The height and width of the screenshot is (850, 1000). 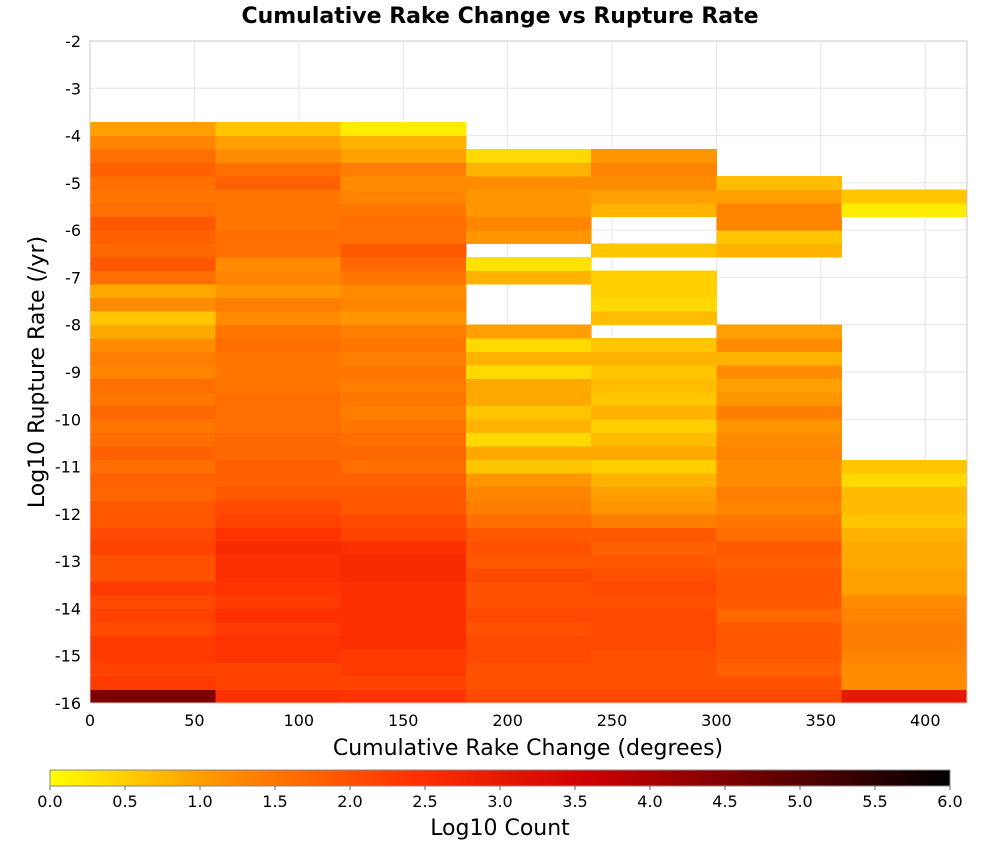 What do you see at coordinates (68, 656) in the screenshot?
I see `y-tick-label: -15` at bounding box center [68, 656].